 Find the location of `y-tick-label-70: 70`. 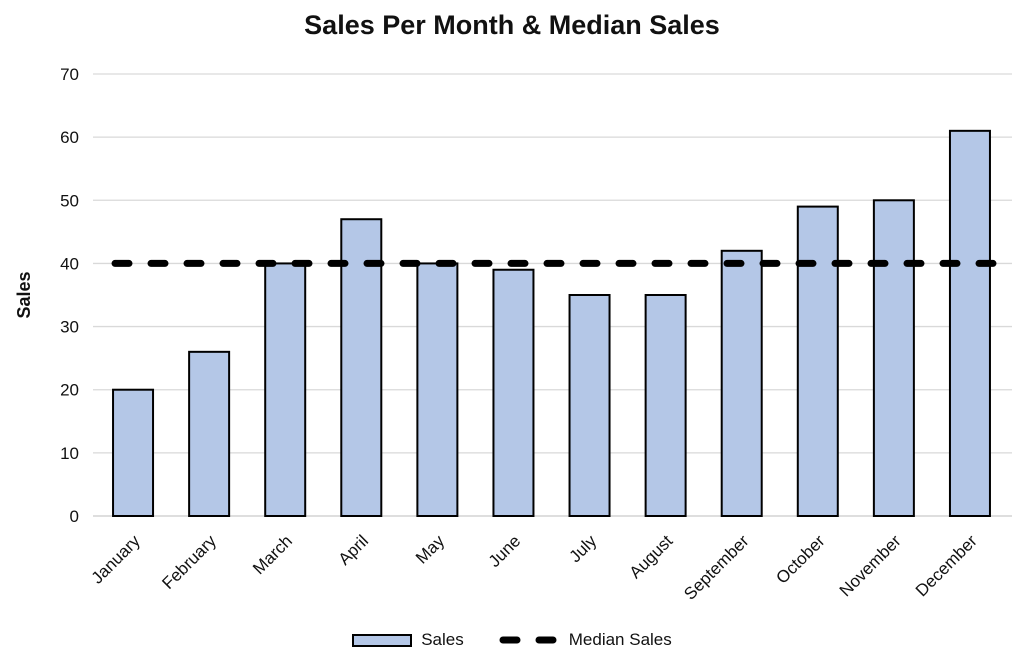

y-tick-label-70: 70 is located at coordinates (69, 74).